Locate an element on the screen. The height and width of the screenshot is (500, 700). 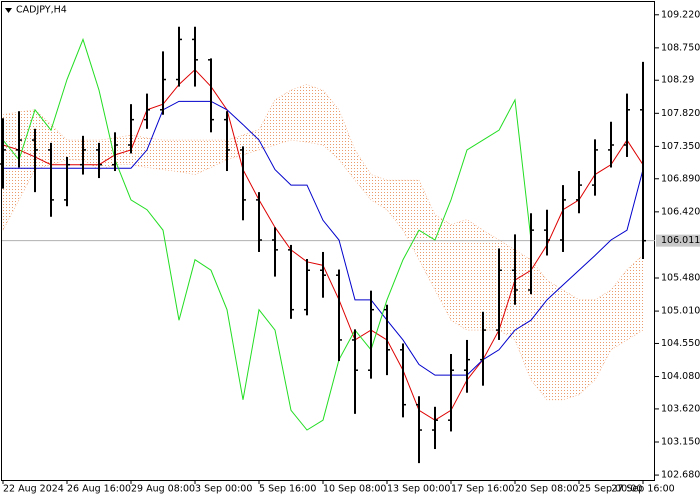
y-tick-label: 109.220 is located at coordinates (680, 14).